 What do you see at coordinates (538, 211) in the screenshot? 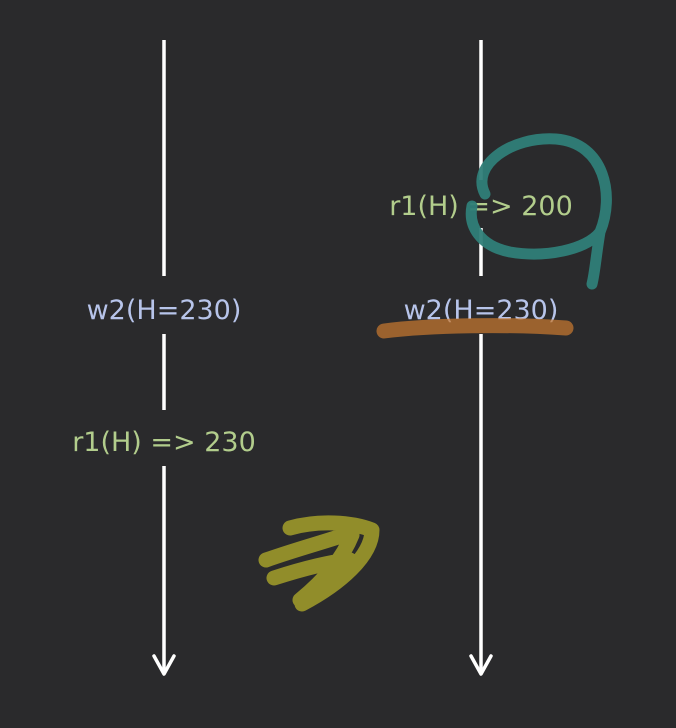
I see `circle-annotation` at bounding box center [538, 211].